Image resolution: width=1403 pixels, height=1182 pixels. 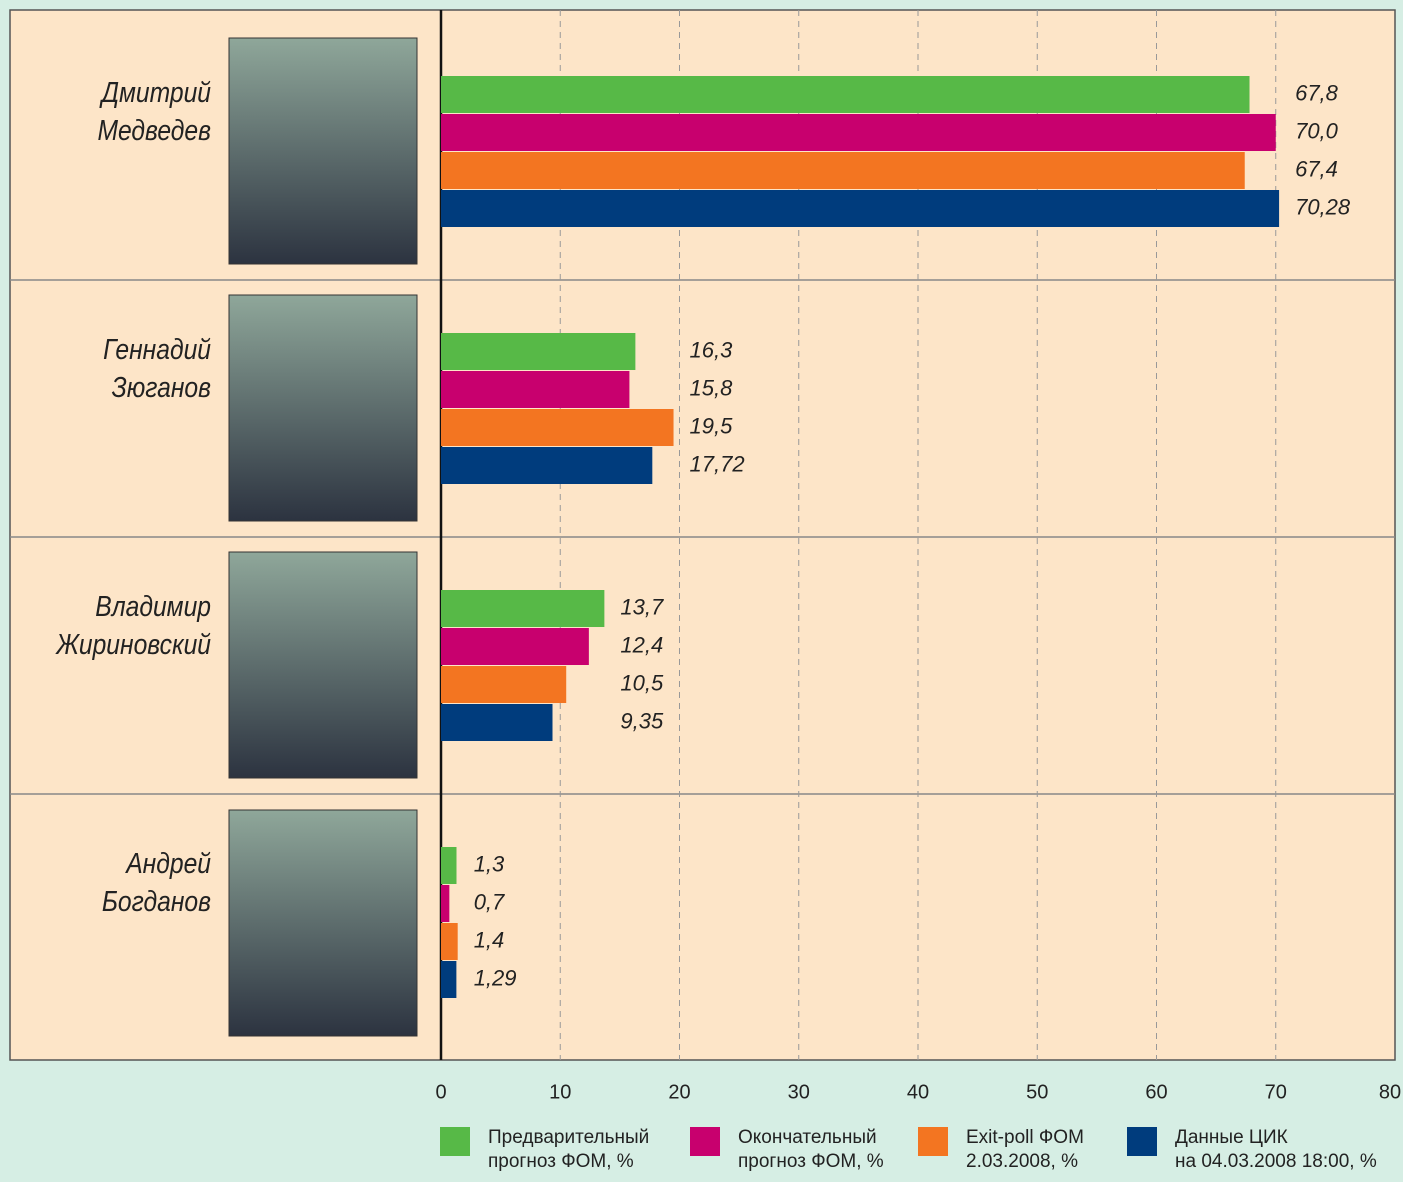 I want to click on value-label: 12,4, so click(x=641, y=644).